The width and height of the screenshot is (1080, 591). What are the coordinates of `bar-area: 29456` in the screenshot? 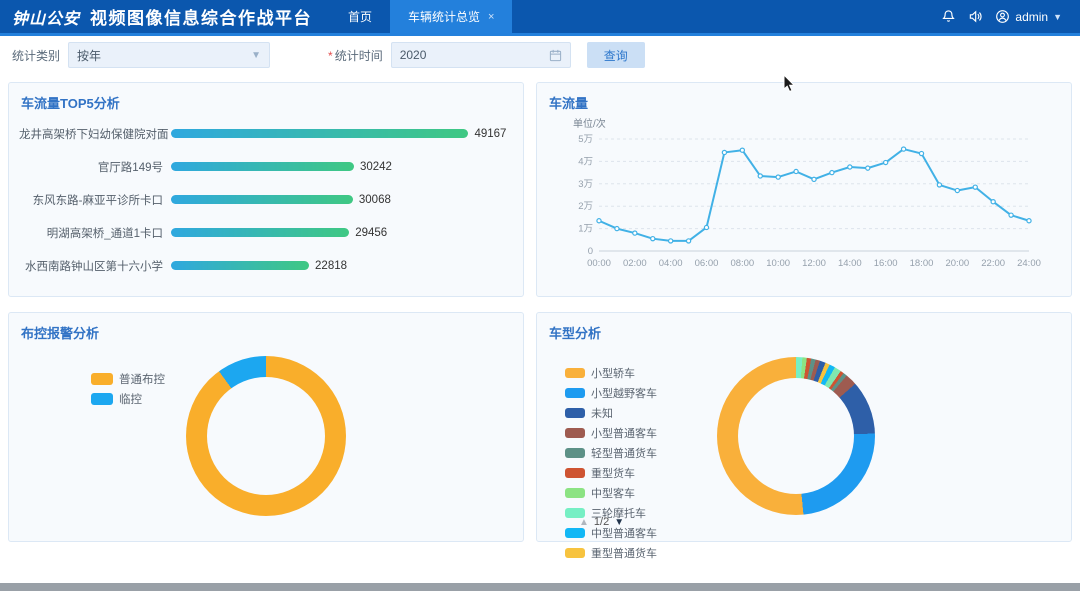 It's located at (340, 233).